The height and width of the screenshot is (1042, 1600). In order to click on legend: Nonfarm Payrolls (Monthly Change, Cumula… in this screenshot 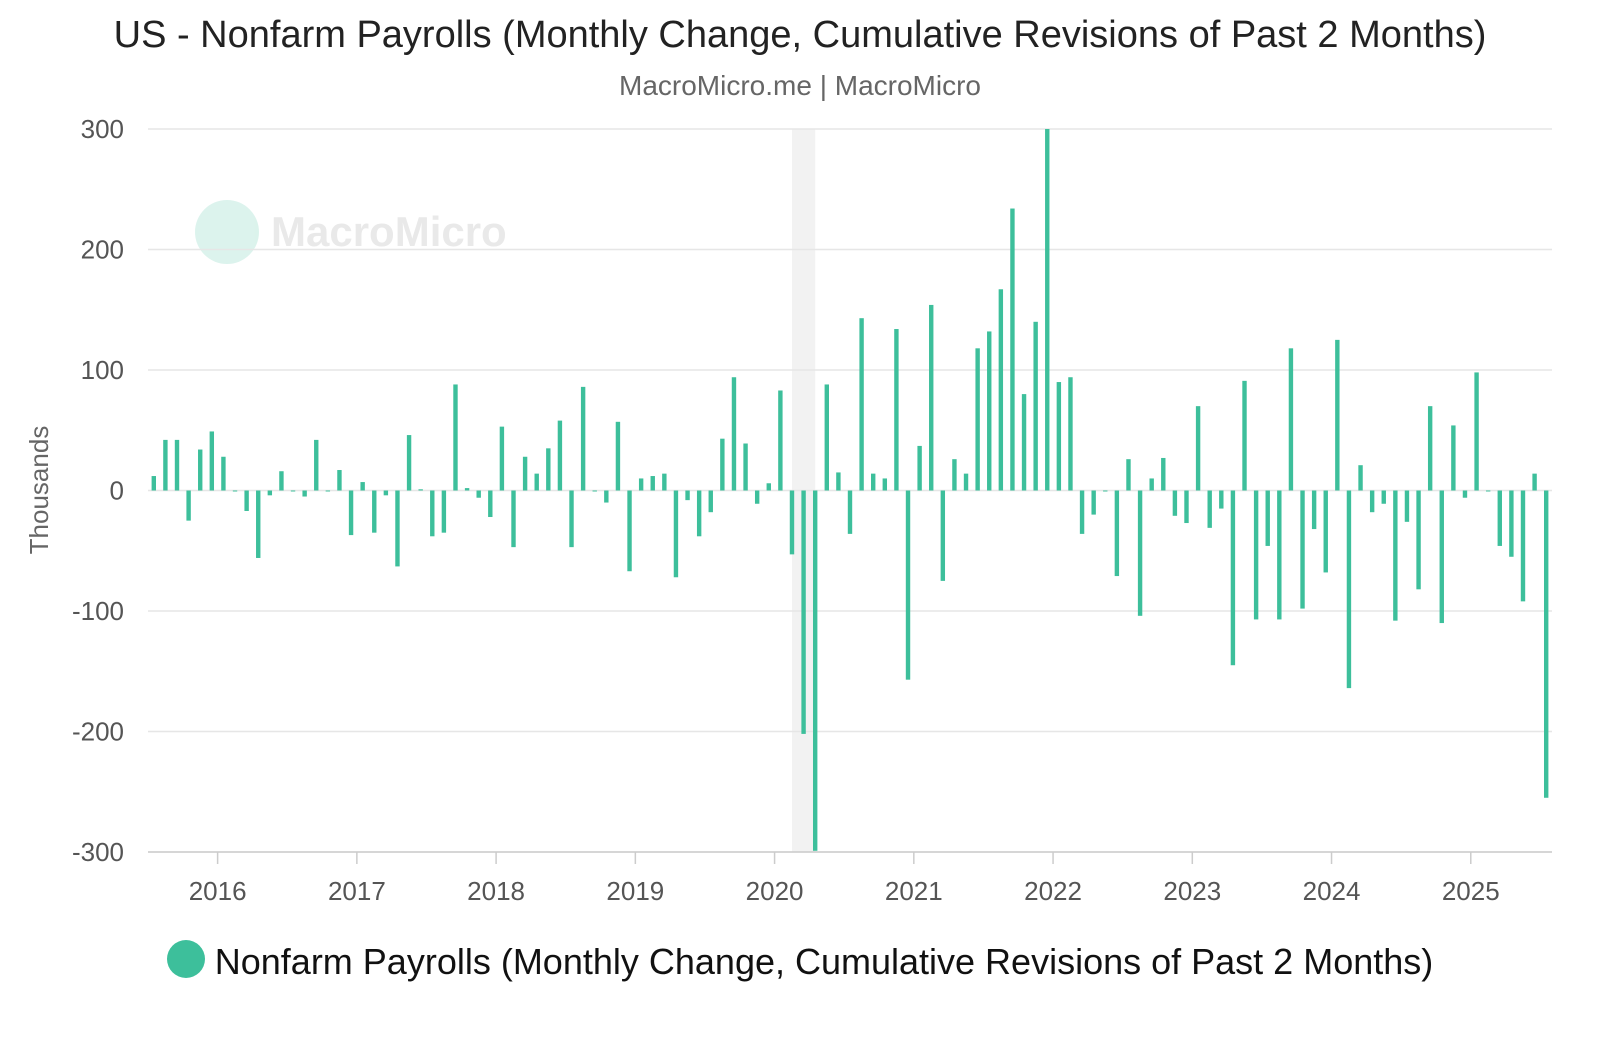, I will do `click(800, 961)`.